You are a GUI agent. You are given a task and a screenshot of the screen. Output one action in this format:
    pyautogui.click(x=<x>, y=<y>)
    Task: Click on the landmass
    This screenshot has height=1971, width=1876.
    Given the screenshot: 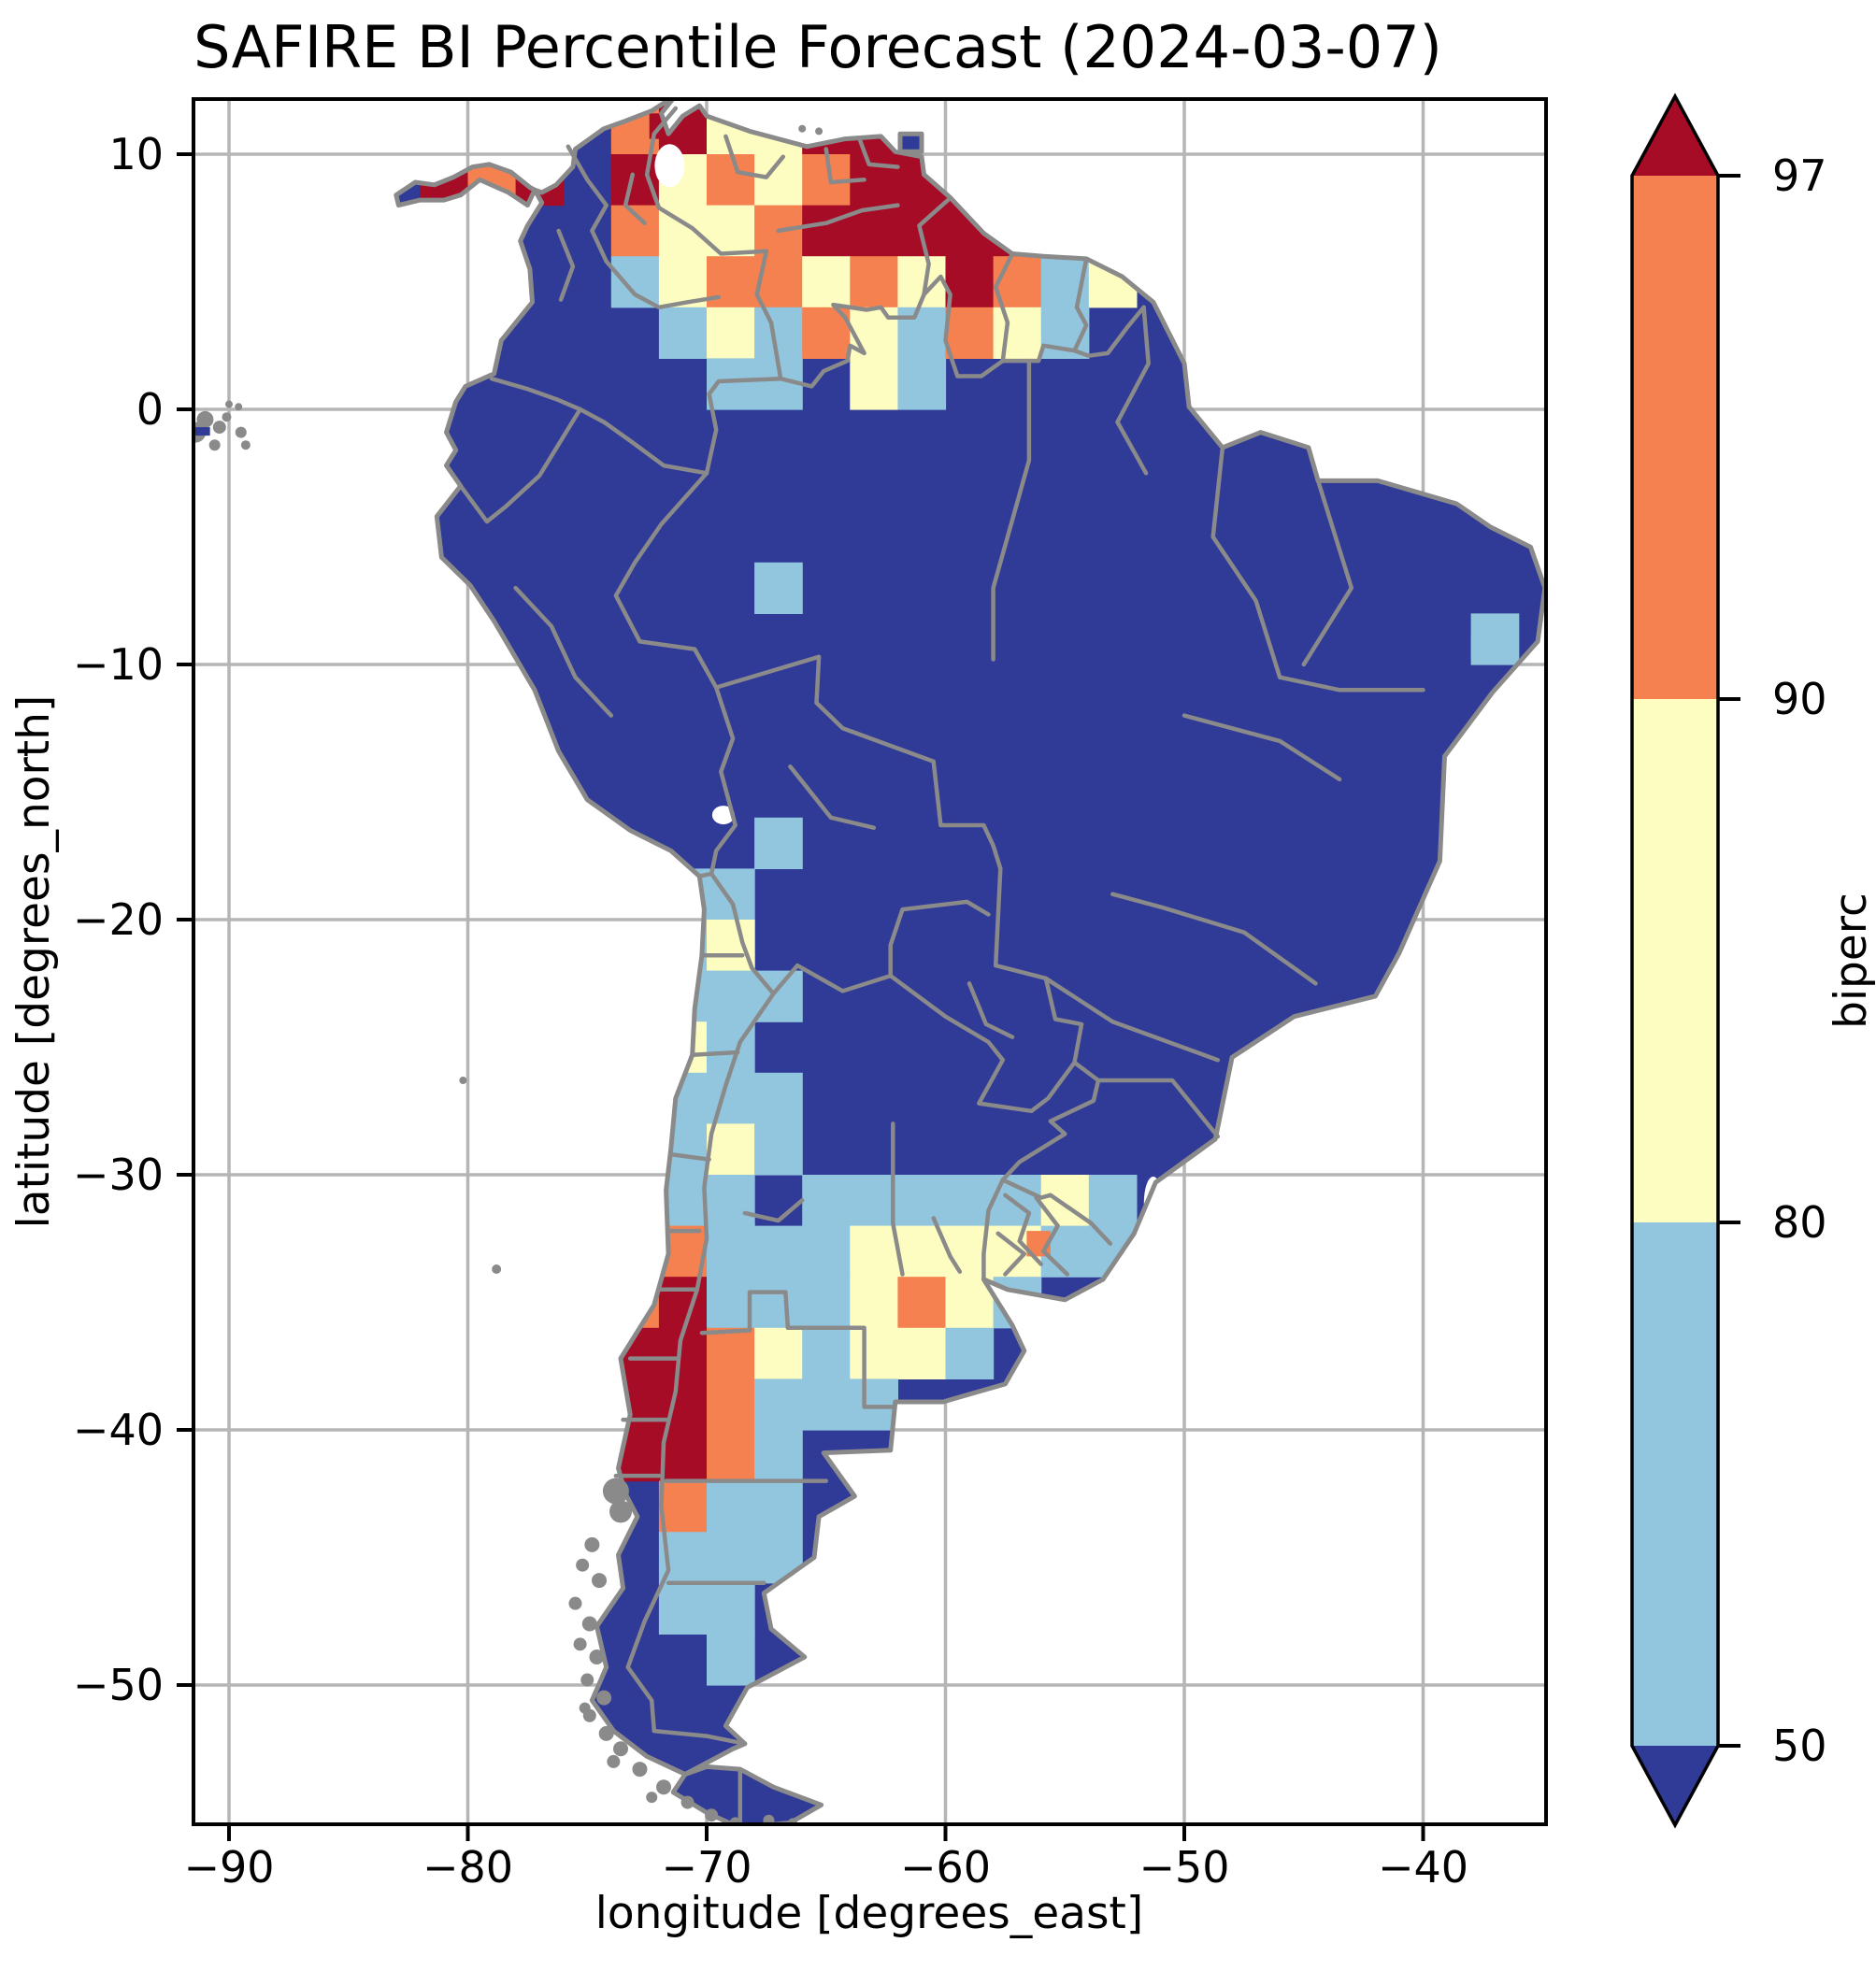 What is the action you would take?
    pyautogui.click(x=911, y=143)
    